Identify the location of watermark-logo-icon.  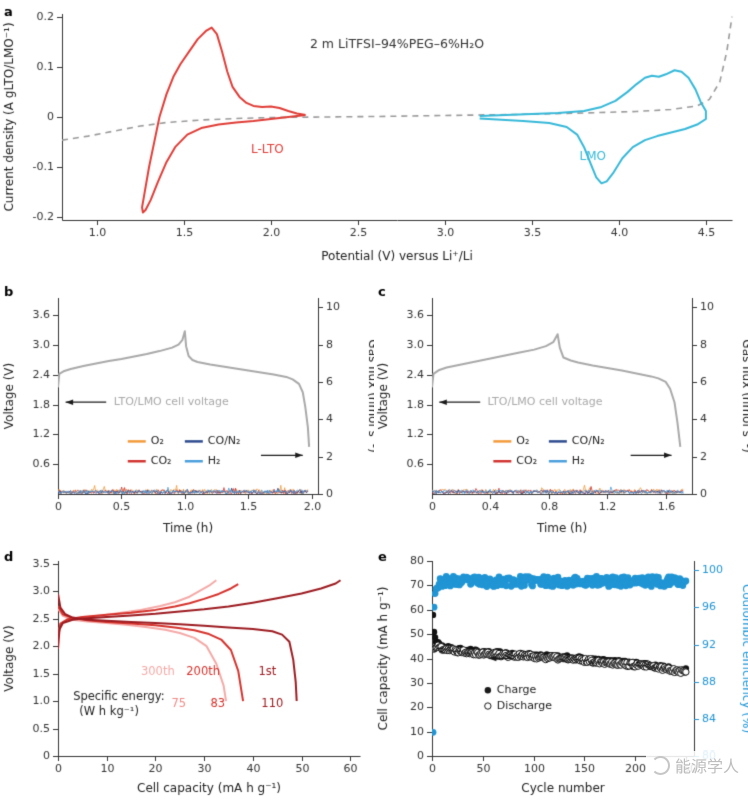
(660, 765).